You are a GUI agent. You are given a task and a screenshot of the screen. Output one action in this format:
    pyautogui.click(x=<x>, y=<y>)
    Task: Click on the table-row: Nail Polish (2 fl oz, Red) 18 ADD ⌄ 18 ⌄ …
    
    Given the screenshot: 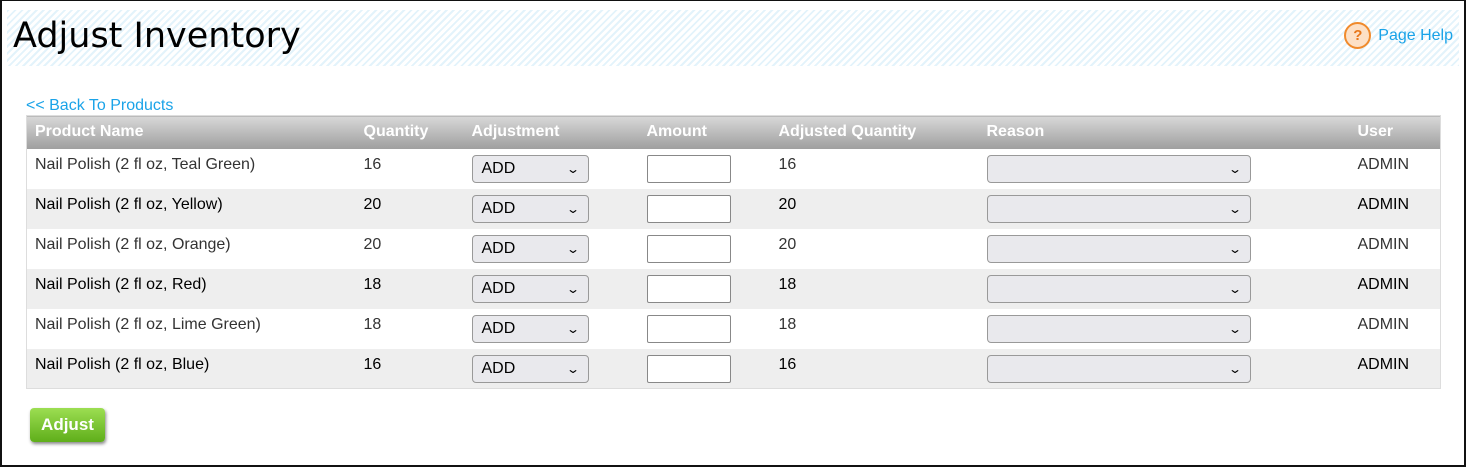 What is the action you would take?
    pyautogui.click(x=733, y=288)
    